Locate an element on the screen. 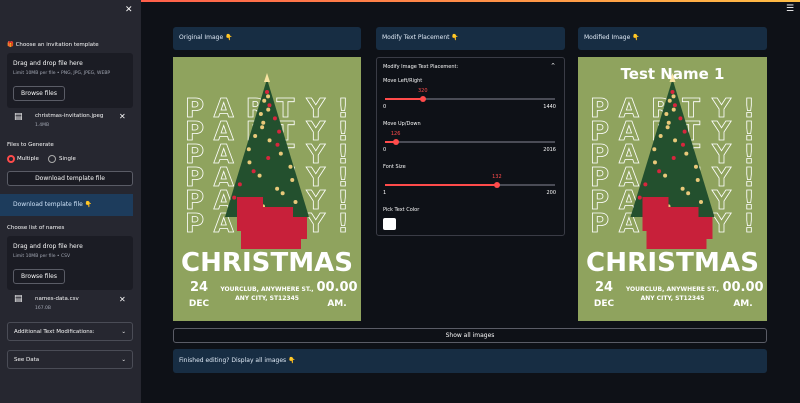 The width and height of the screenshot is (800, 403). slider-max: 1440 is located at coordinates (549, 107).